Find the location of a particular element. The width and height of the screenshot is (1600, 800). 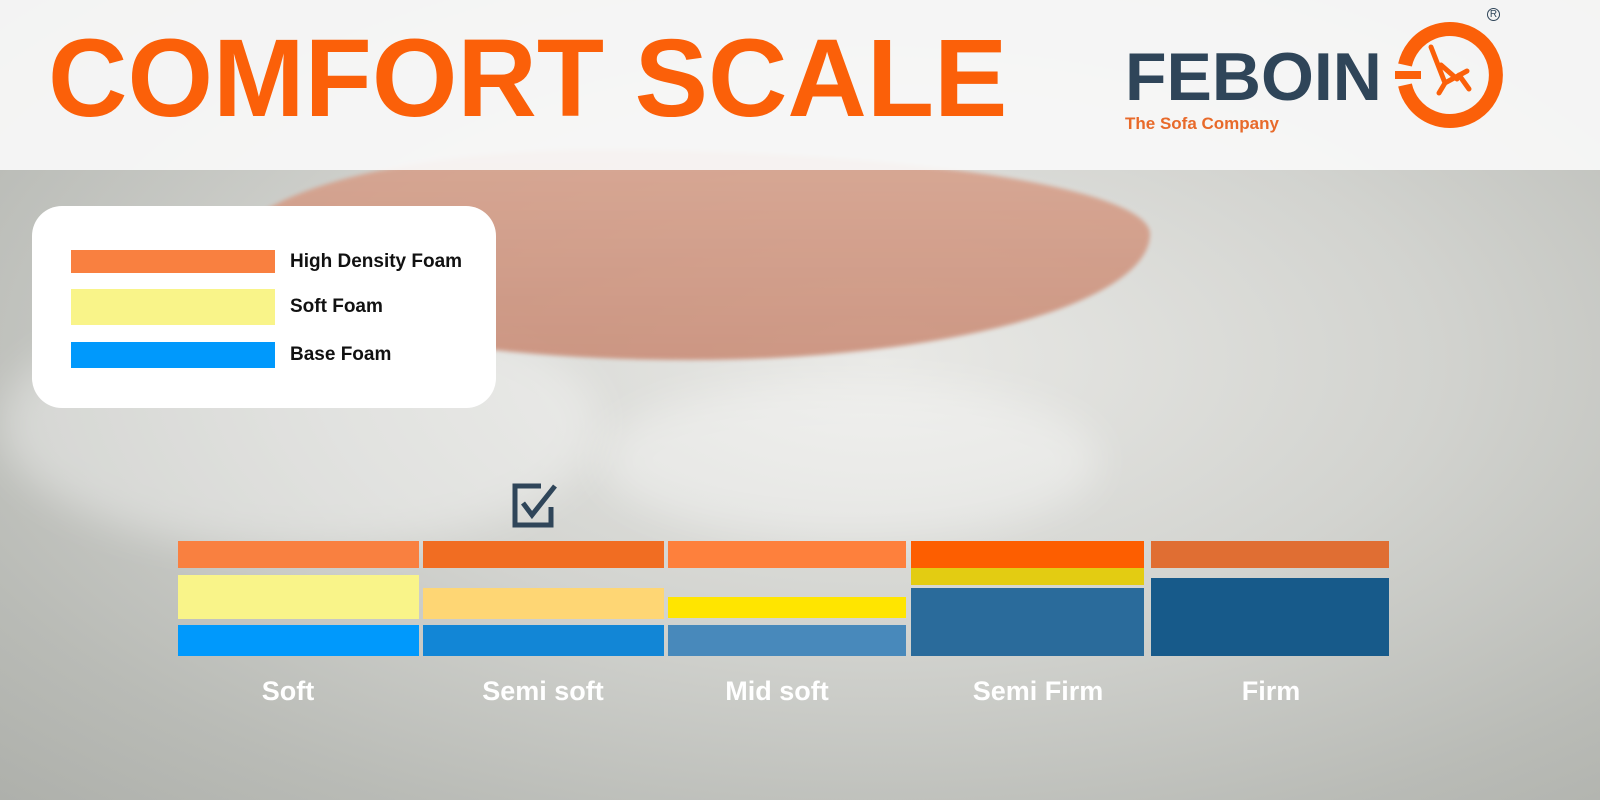

scale-label: Semi soft is located at coordinates (543, 691).